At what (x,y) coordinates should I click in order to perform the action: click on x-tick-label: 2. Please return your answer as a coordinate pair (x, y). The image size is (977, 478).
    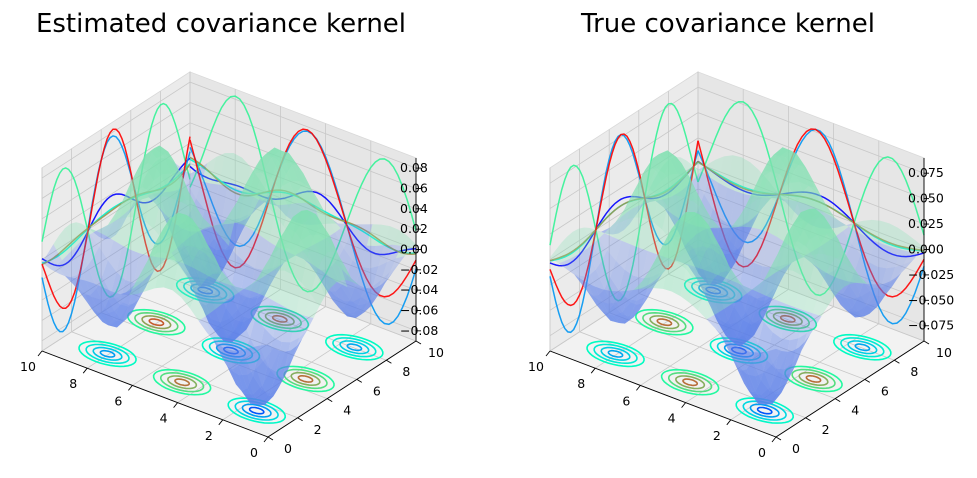
    Looking at the image, I should click on (209, 435).